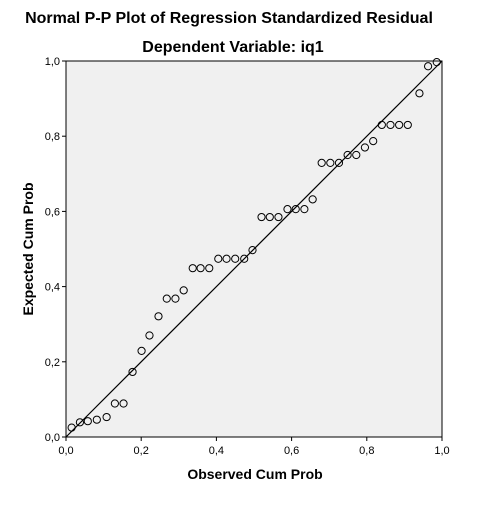 Image resolution: width=485 pixels, height=509 pixels. Describe the element at coordinates (441, 451) in the screenshot. I see `x-tick-label: 1,0` at that location.